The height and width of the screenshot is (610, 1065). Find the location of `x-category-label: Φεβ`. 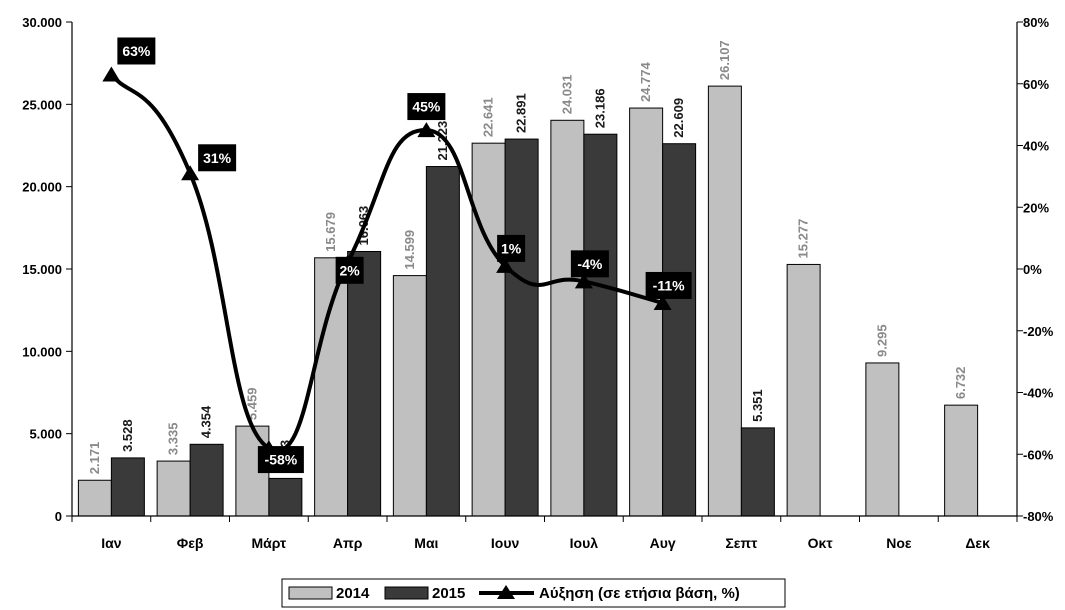

x-category-label: Φεβ is located at coordinates (190, 543).